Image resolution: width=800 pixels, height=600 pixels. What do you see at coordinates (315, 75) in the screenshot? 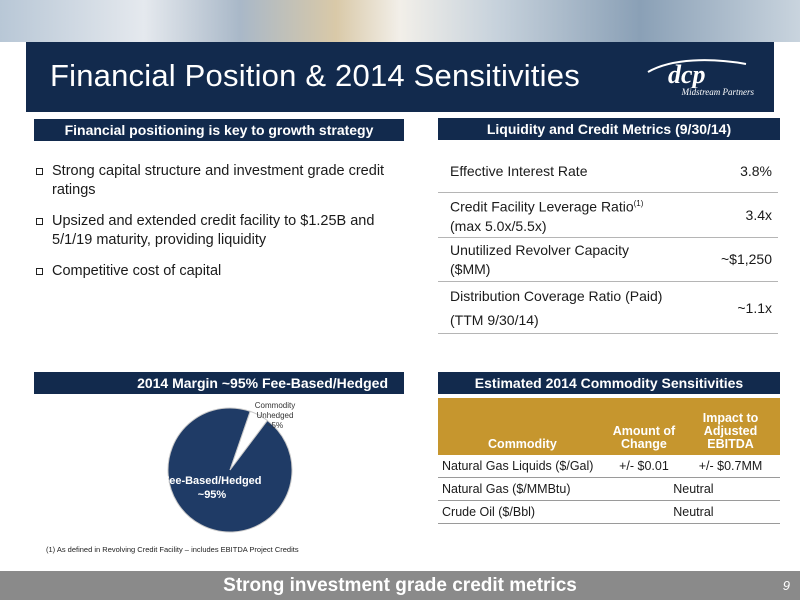
I see `slide-title: Financial Position & 2014 Sensitivities` at bounding box center [315, 75].